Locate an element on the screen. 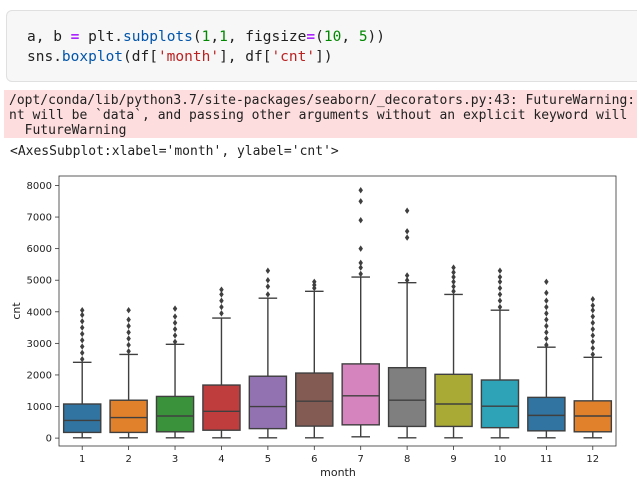 The image size is (637, 484). y-tick-label: 2000 is located at coordinates (39, 375).